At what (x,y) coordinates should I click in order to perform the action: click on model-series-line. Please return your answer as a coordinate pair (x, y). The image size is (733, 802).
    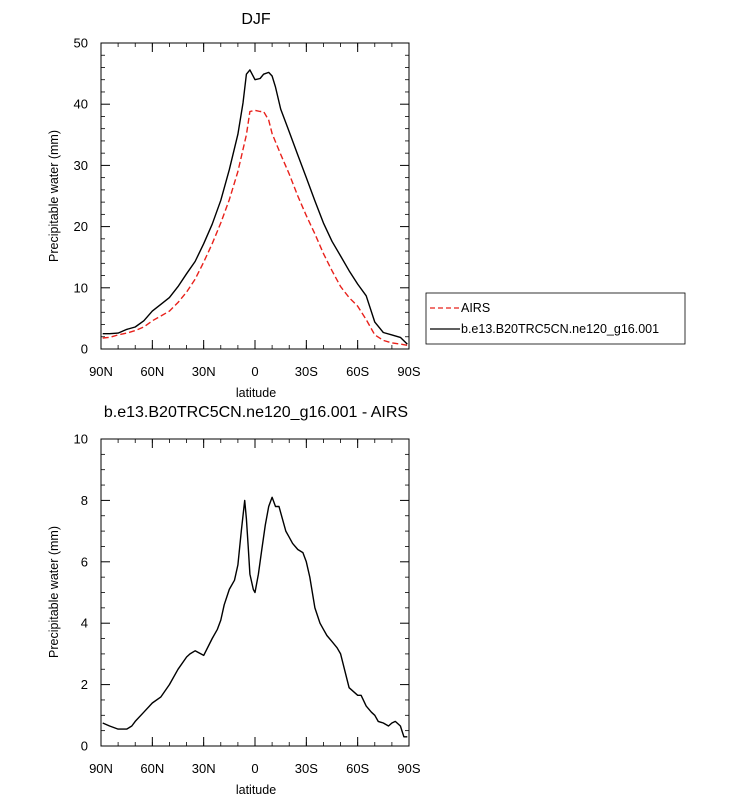
    Looking at the image, I should click on (255, 207).